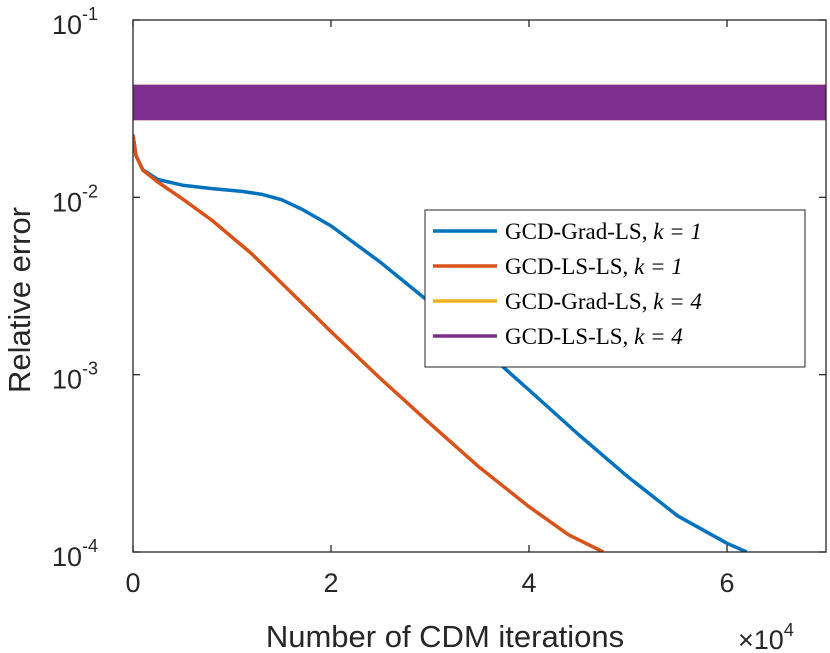 This screenshot has height=653, width=830. Describe the element at coordinates (726, 583) in the screenshot. I see `x-tick-label-3: 6` at that location.